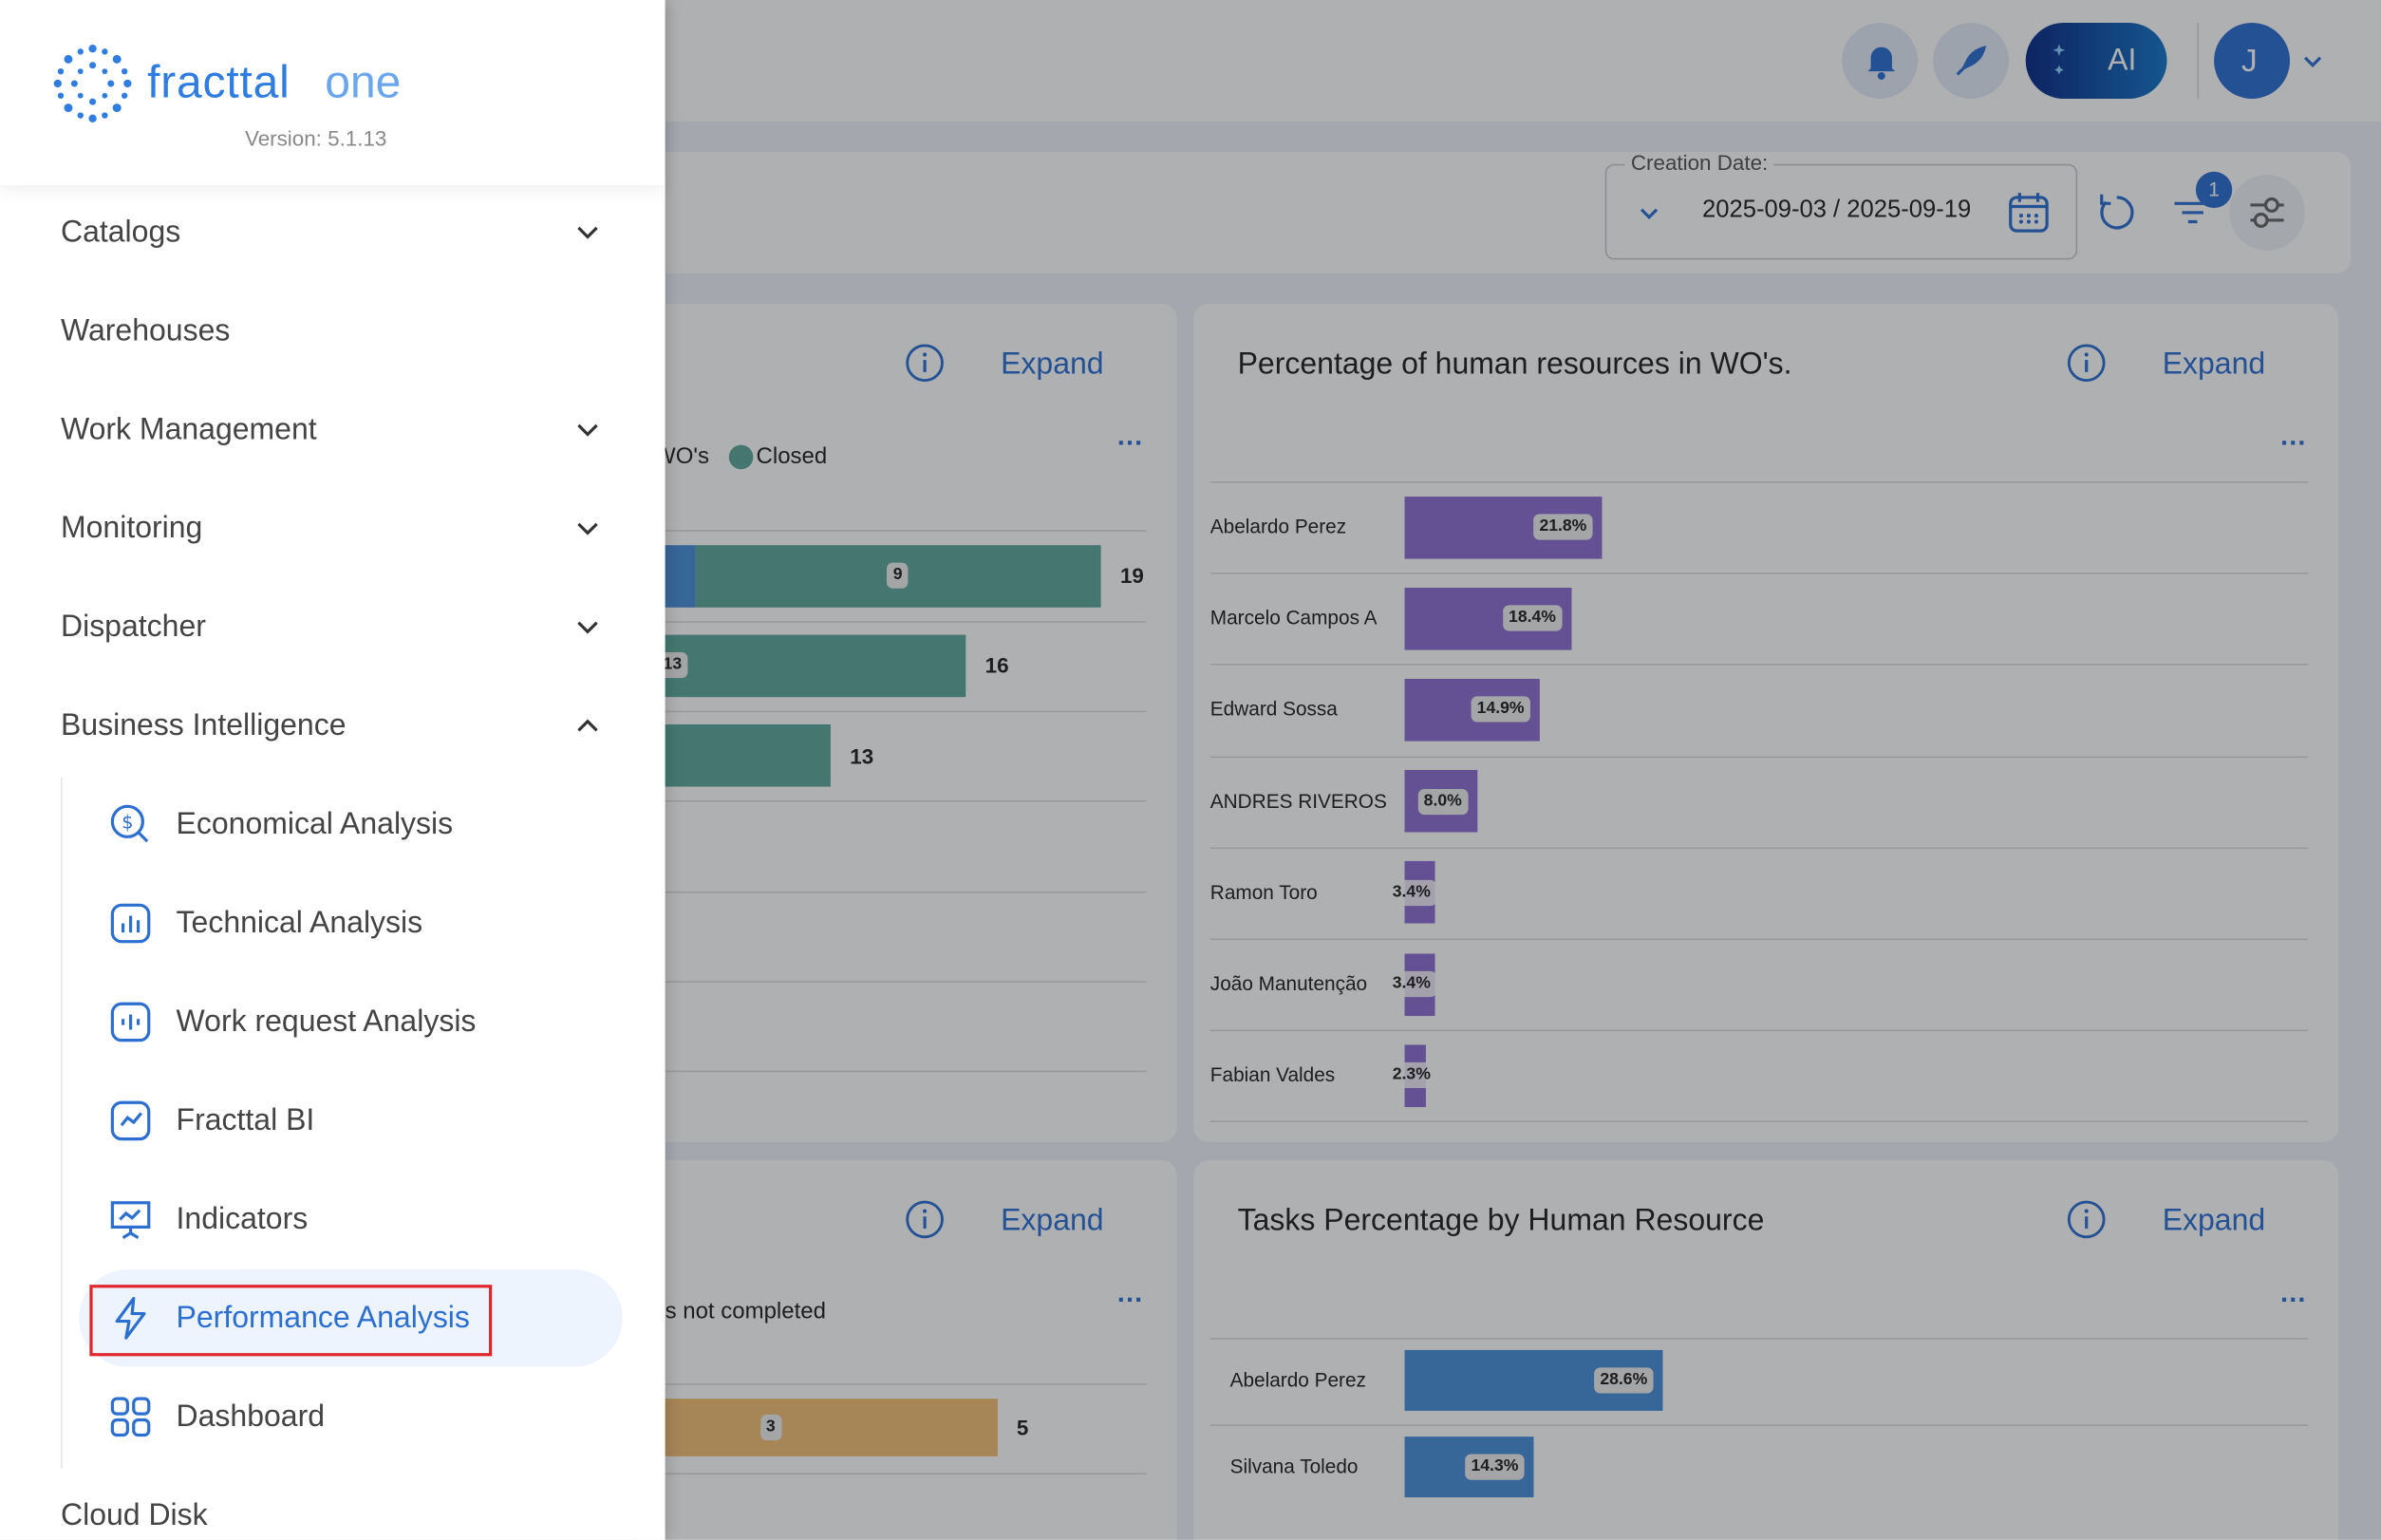 This screenshot has height=1540, width=2381. What do you see at coordinates (1882, 64) in the screenshot?
I see `bell-icon` at bounding box center [1882, 64].